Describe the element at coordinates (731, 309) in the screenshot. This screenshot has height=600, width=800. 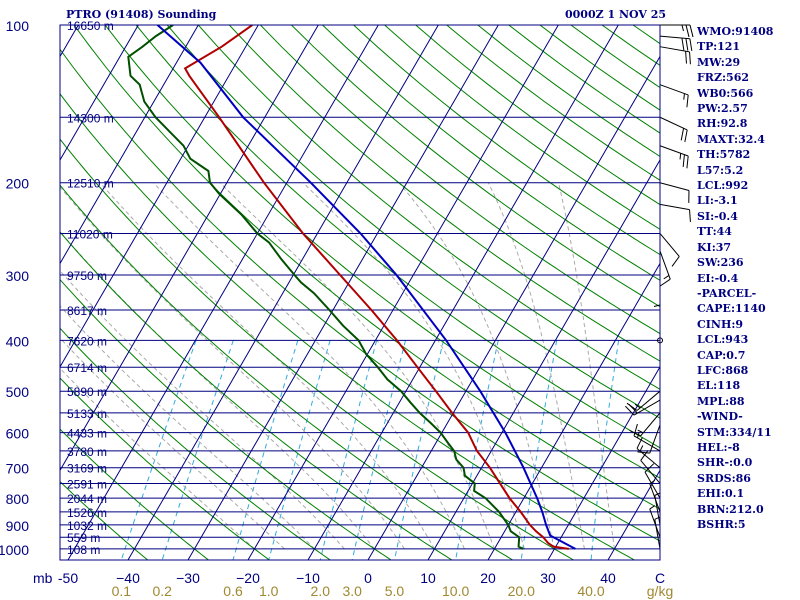
I see `stat-item: CAPE:1140` at that location.